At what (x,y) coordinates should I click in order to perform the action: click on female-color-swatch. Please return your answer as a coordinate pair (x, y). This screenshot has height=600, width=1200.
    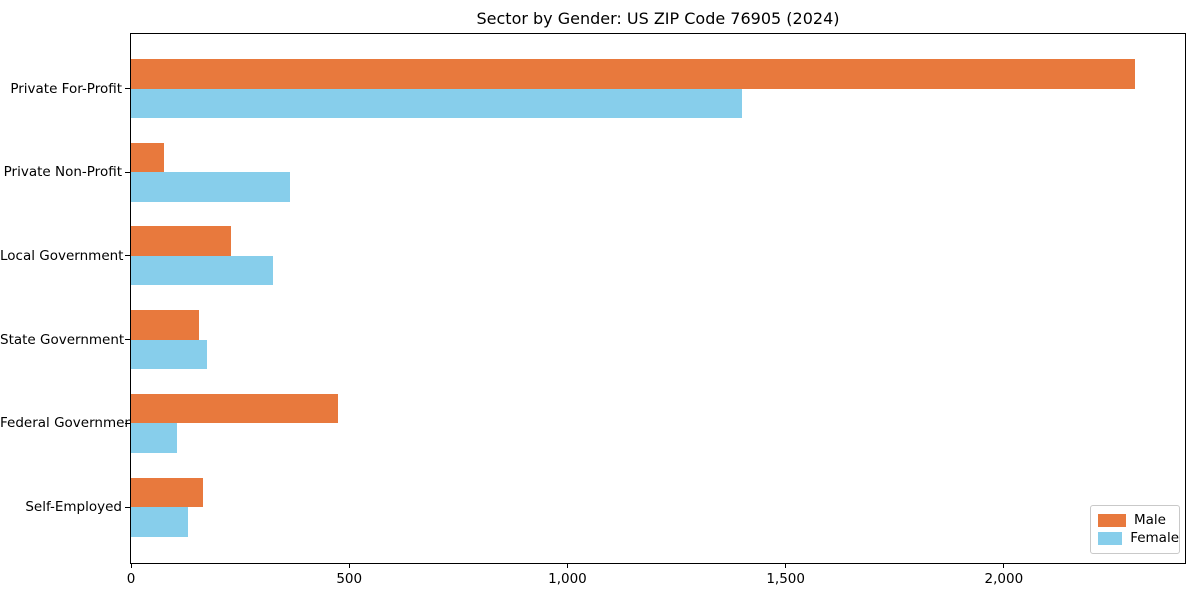
    Looking at the image, I should click on (1110, 538).